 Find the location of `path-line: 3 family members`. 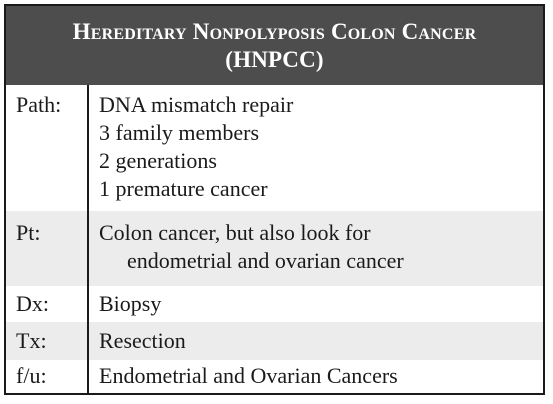

path-line: 3 family members is located at coordinates (179, 132).